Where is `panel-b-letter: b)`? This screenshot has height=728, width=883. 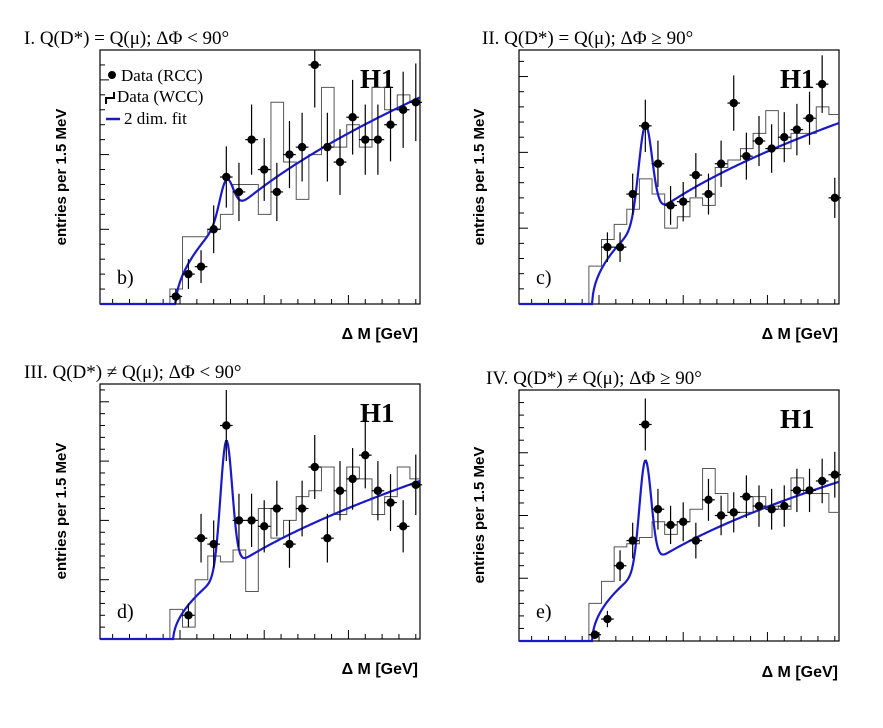 panel-b-letter: b) is located at coordinates (125, 278).